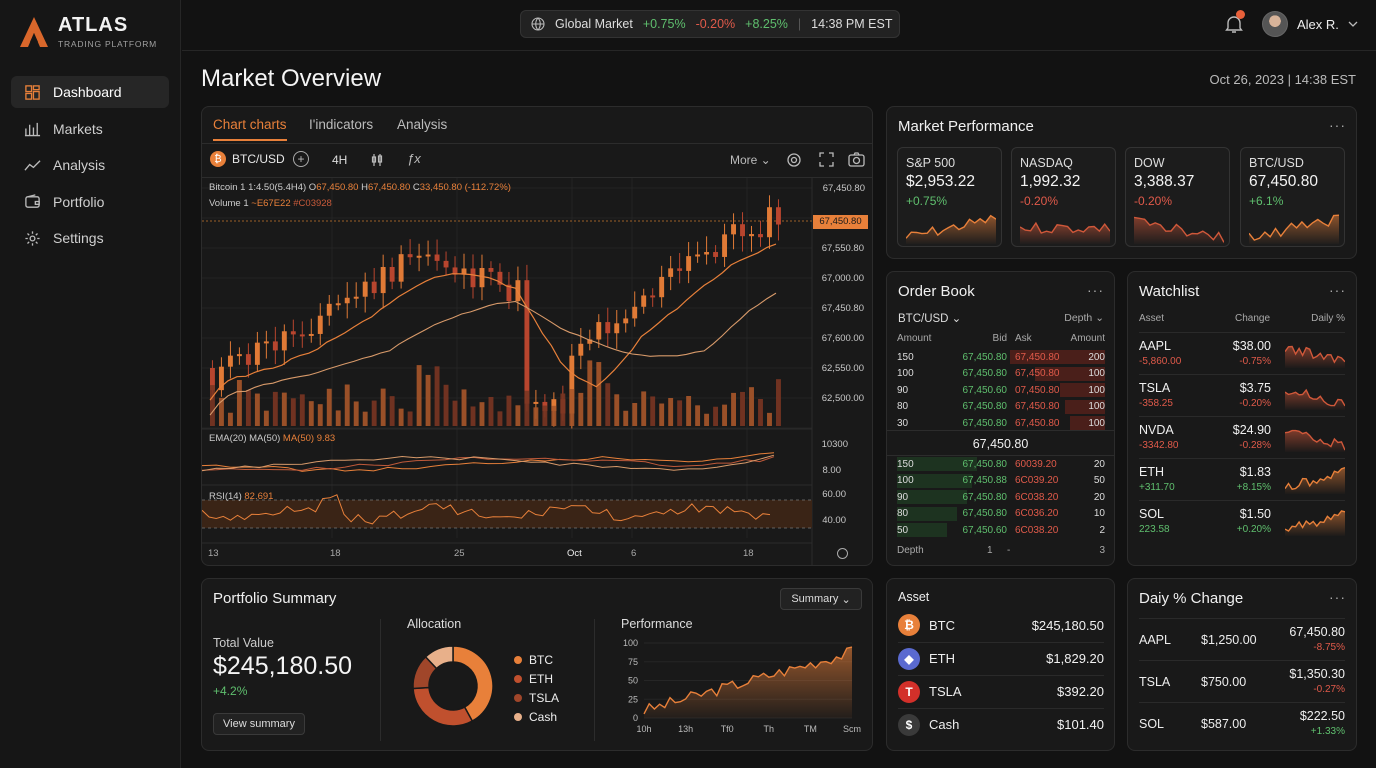  I want to click on sidebar-item-analysis: Analysis, so click(90, 165).